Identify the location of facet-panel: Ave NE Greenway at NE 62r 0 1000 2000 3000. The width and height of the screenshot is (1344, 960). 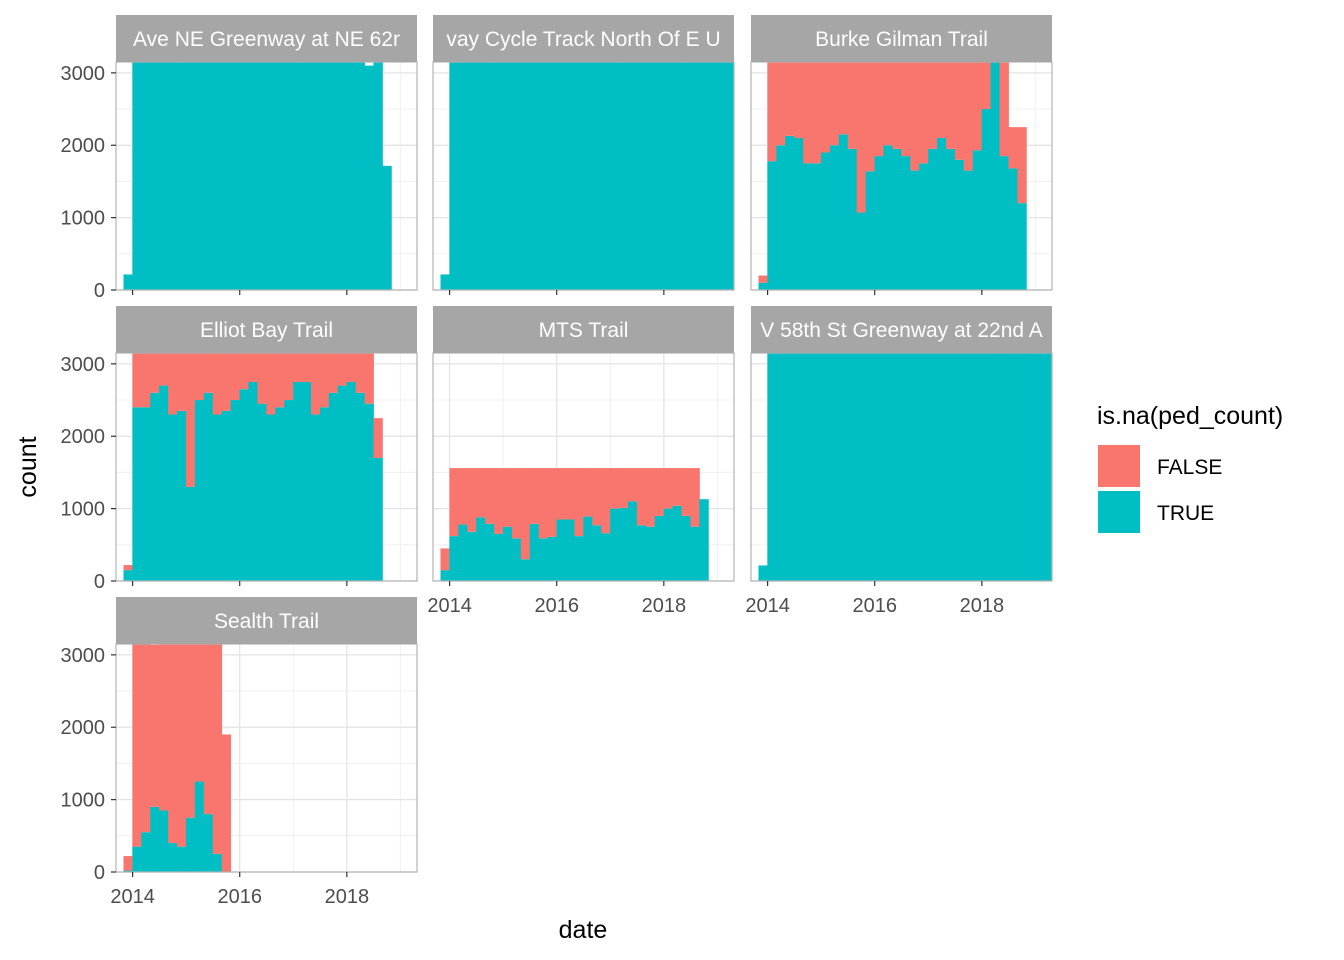
(239, 158).